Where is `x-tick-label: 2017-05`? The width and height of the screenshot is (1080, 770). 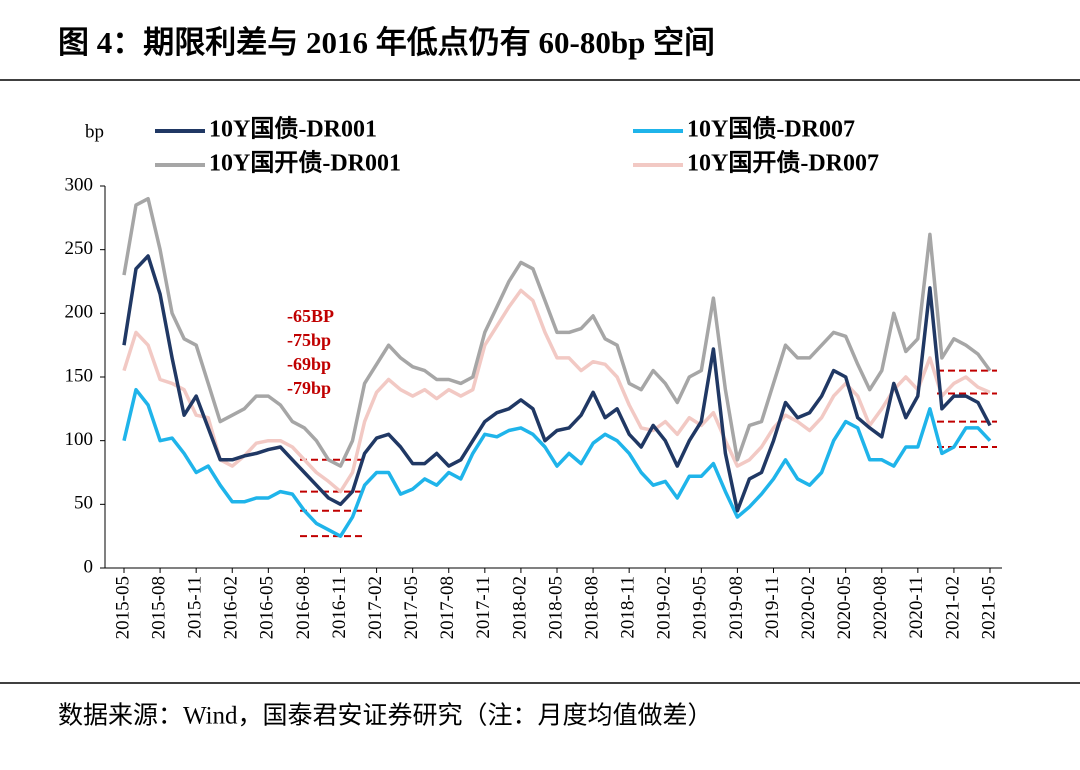 x-tick-label: 2017-05 is located at coordinates (411, 607).